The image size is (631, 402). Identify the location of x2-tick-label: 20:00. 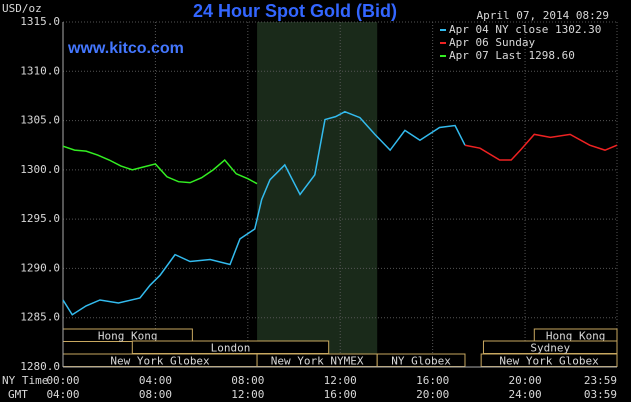
(432, 394).